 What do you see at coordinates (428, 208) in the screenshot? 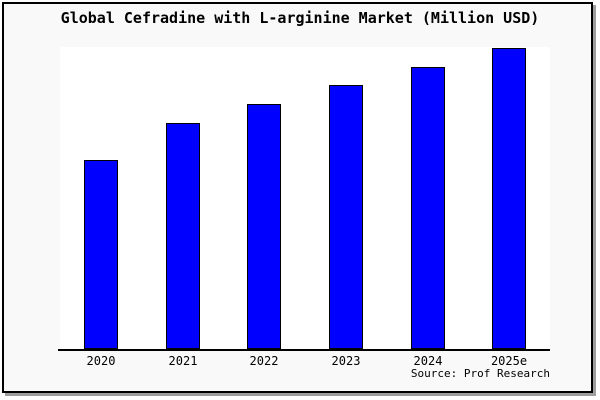
I see `bar-2024` at bounding box center [428, 208].